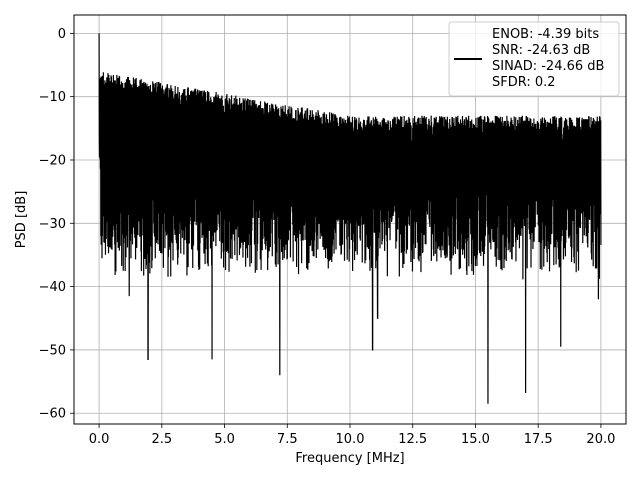  I want to click on legend-line-enob: ENOB: -4.39 bits, so click(545, 34).